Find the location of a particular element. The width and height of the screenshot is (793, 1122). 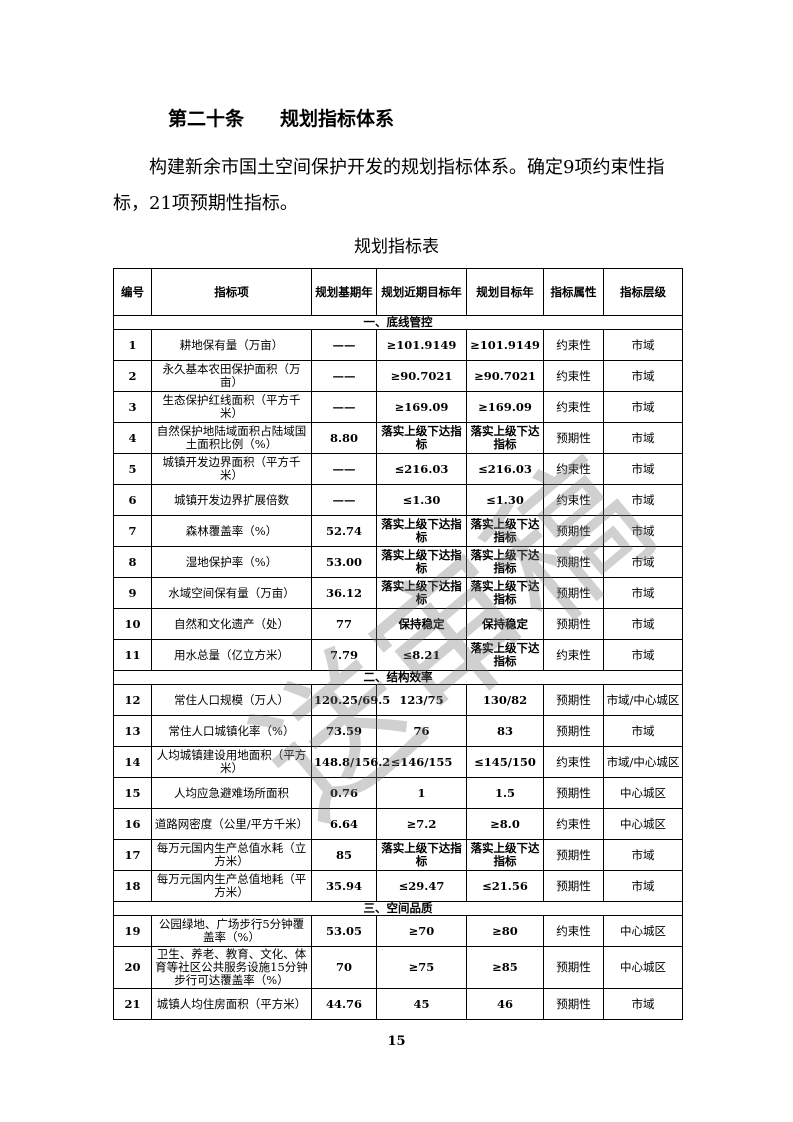

table-cell: 52.74 is located at coordinates (344, 531).